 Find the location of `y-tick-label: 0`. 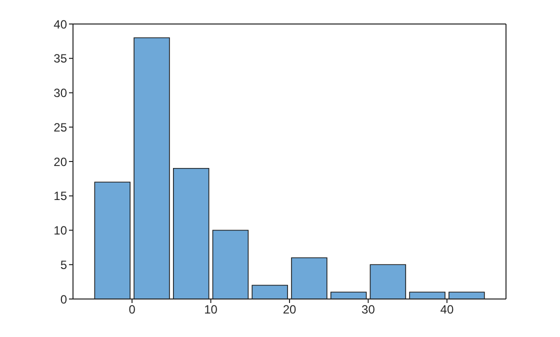

y-tick-label: 0 is located at coordinates (64, 299).